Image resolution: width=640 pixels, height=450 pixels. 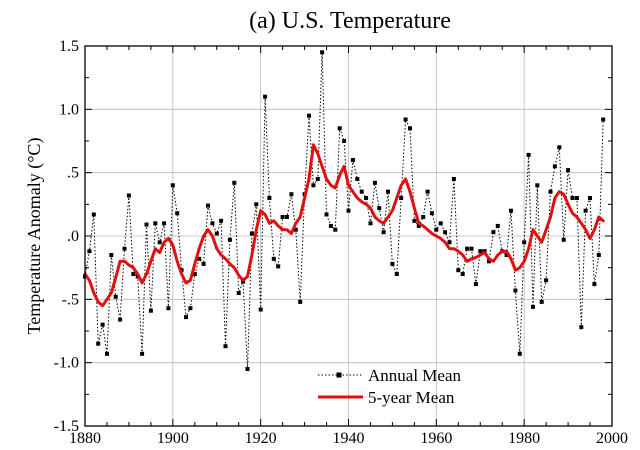 I want to click on y-axis-label: Temperature Anomaly (°C), so click(x=34, y=236).